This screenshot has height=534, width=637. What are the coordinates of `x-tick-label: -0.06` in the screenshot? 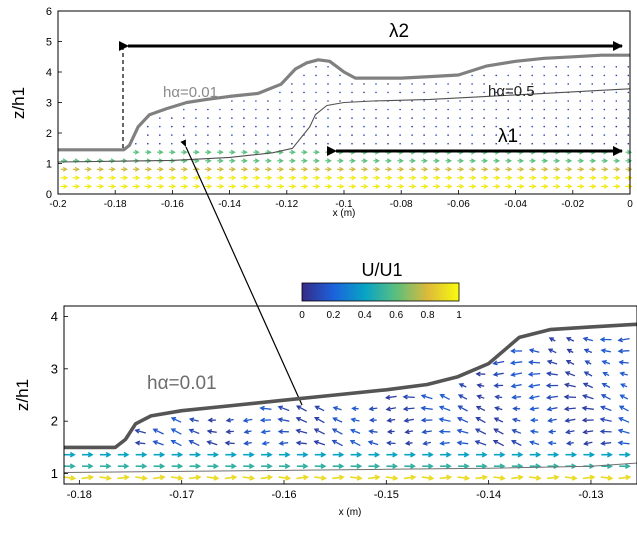 It's located at (458, 204).